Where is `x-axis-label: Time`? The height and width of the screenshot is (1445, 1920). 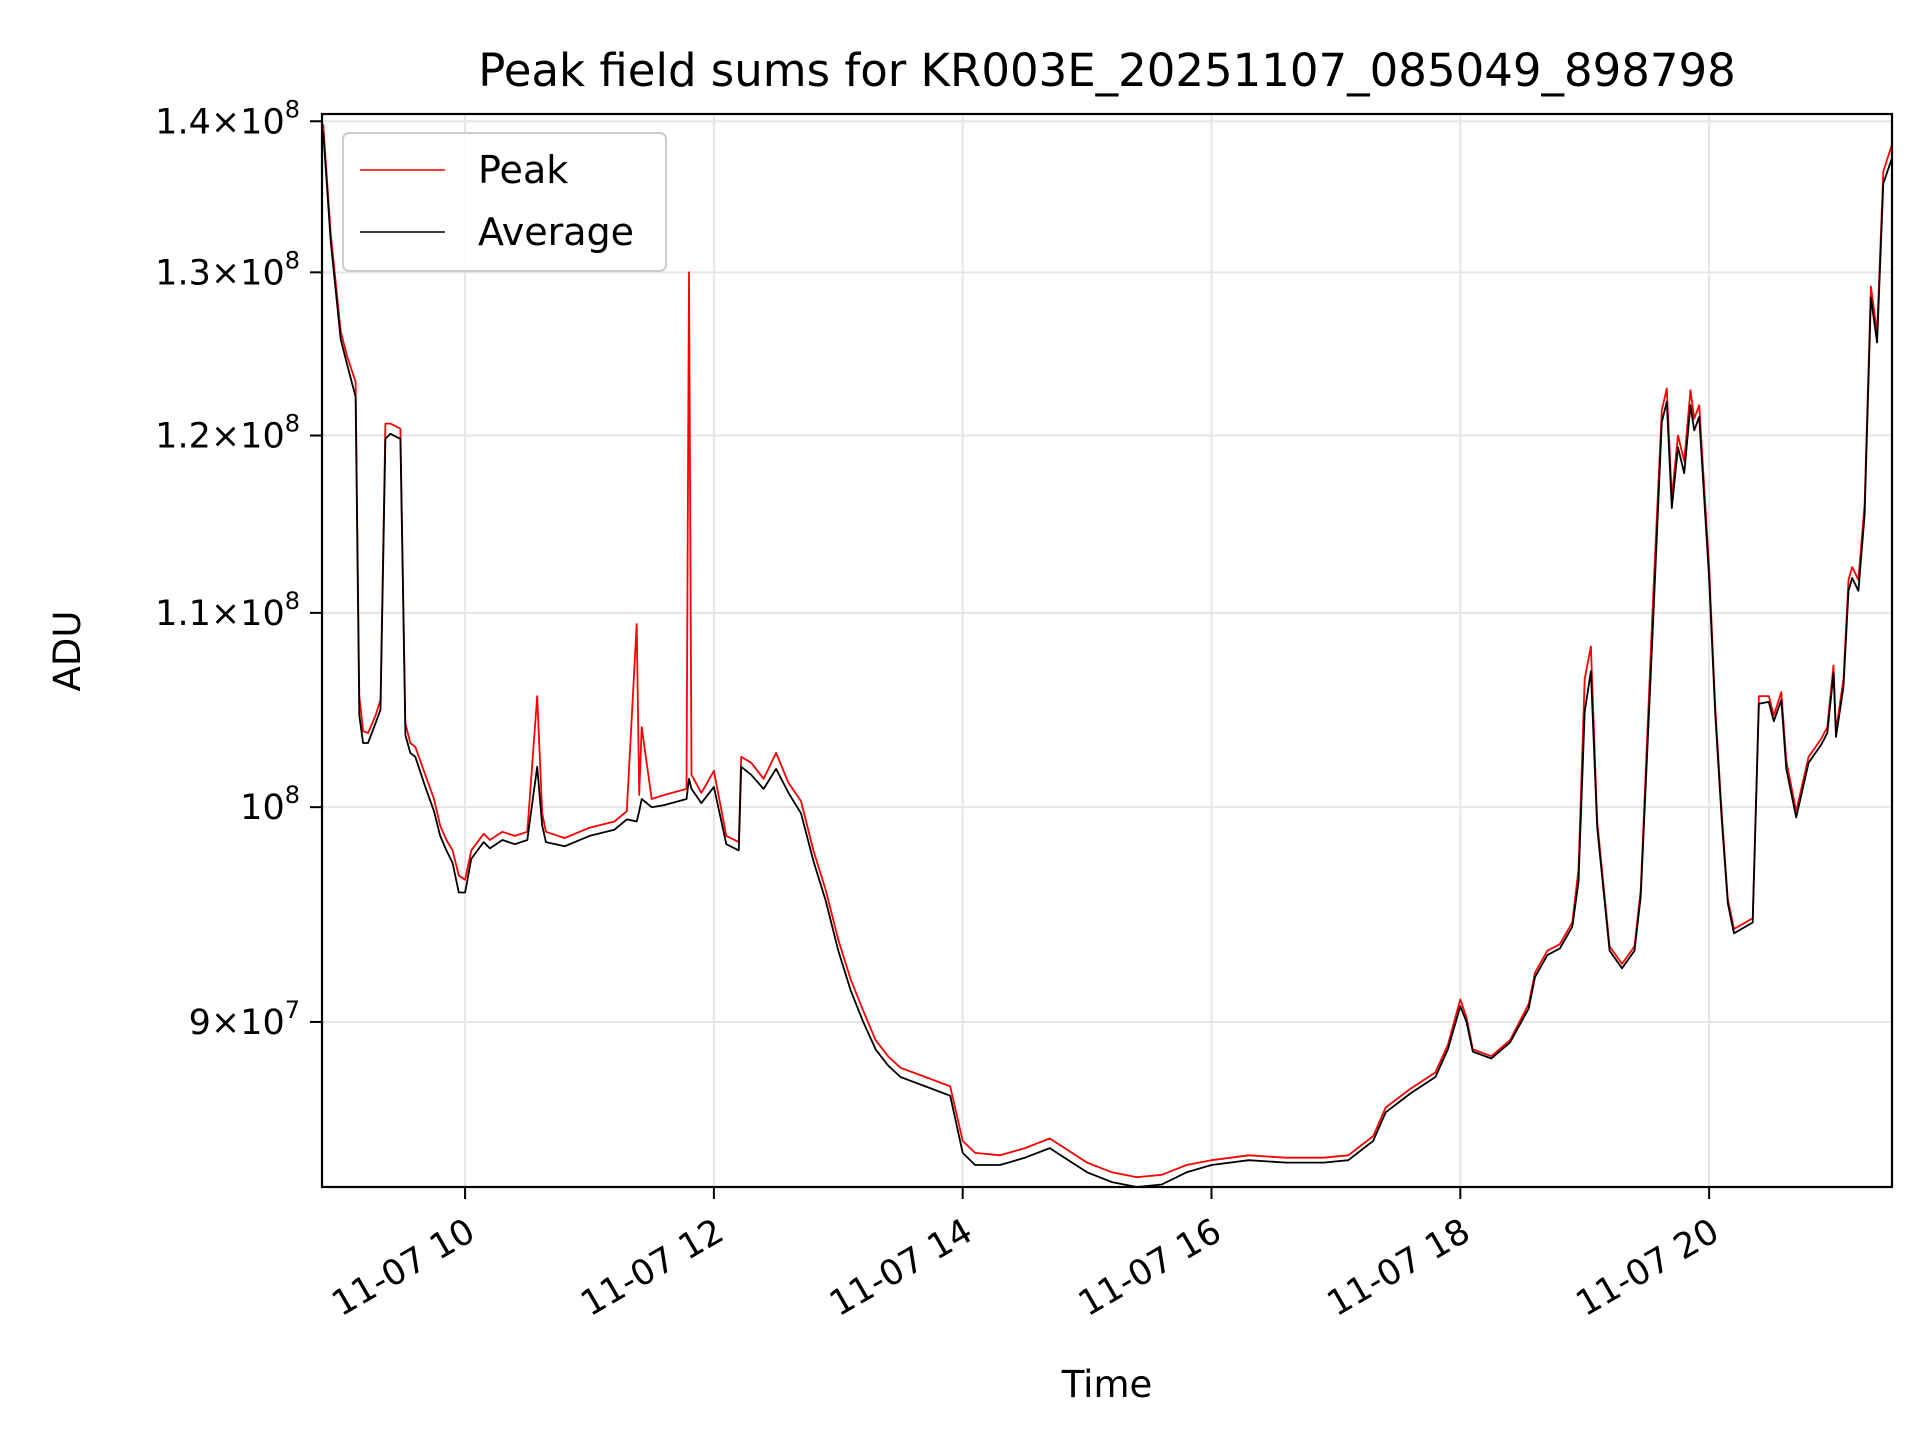 x-axis-label: Time is located at coordinates (1107, 1384).